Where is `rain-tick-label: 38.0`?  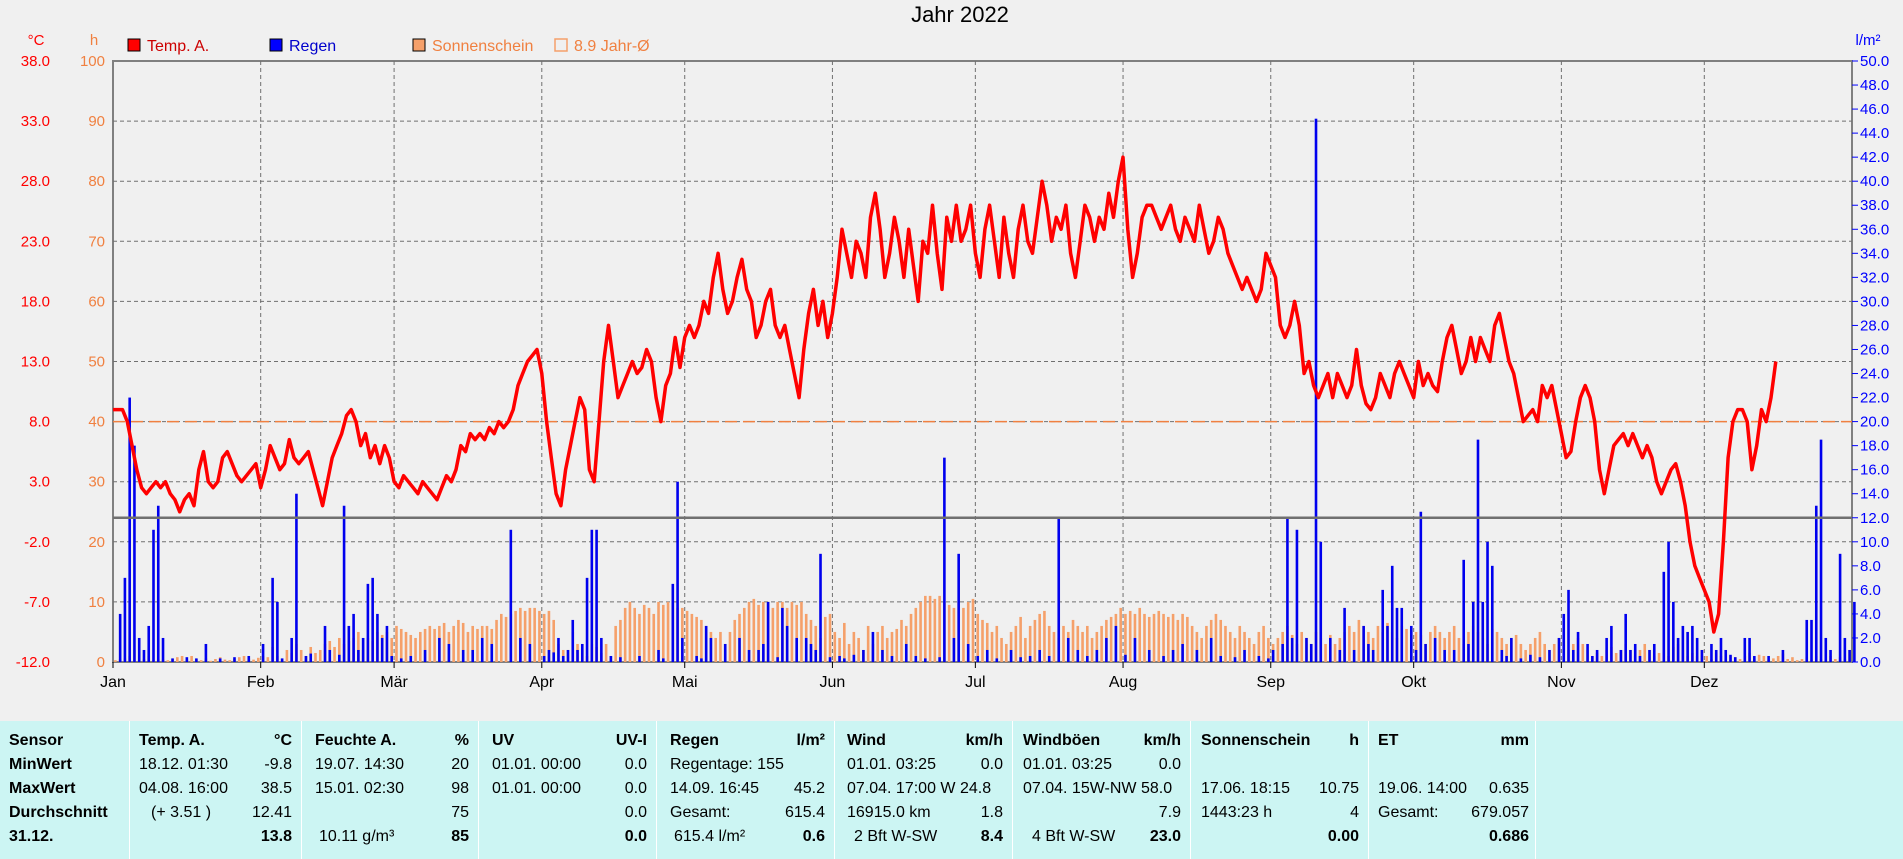
rain-tick-label: 38.0 is located at coordinates (1874, 205).